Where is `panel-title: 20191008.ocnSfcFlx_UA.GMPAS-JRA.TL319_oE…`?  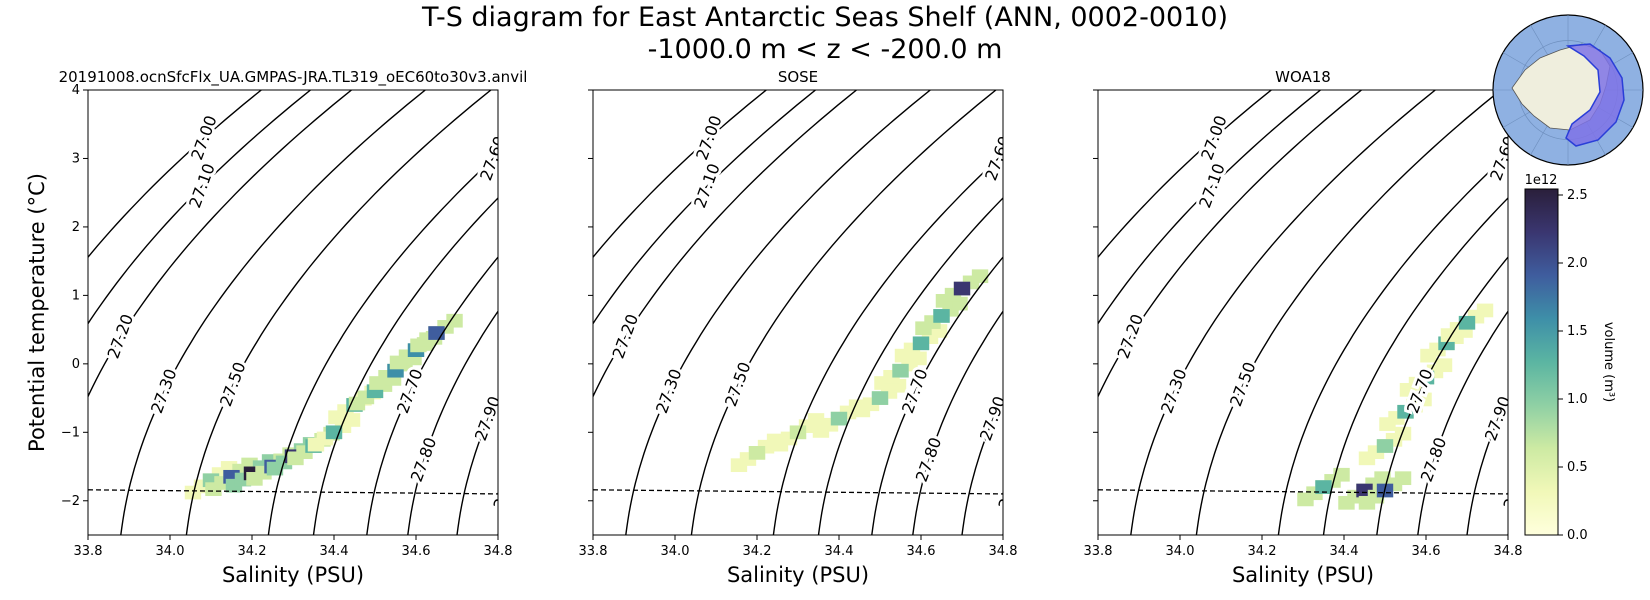 panel-title: 20191008.ocnSfcFlx_UA.GMPAS-JRA.TL319_oE… is located at coordinates (293, 77).